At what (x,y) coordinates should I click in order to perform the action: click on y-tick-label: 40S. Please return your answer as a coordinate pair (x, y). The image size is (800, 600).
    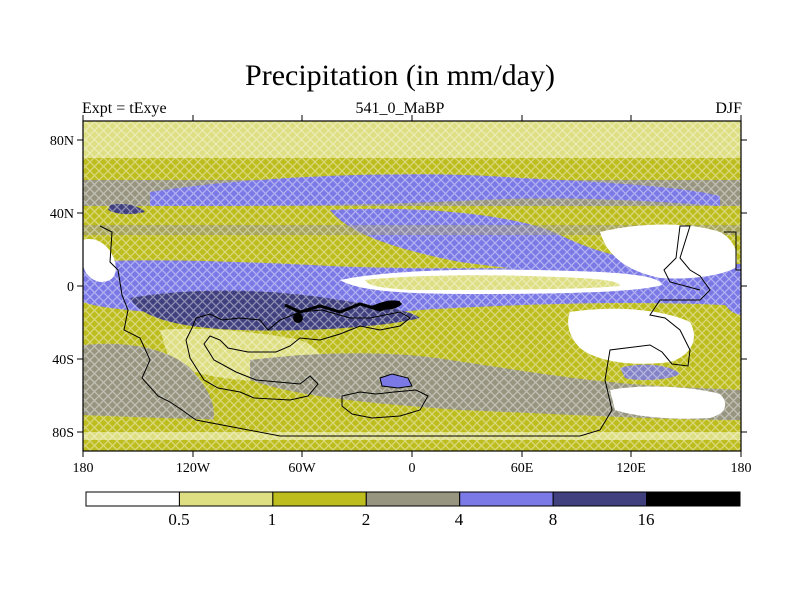
    Looking at the image, I should click on (63, 360).